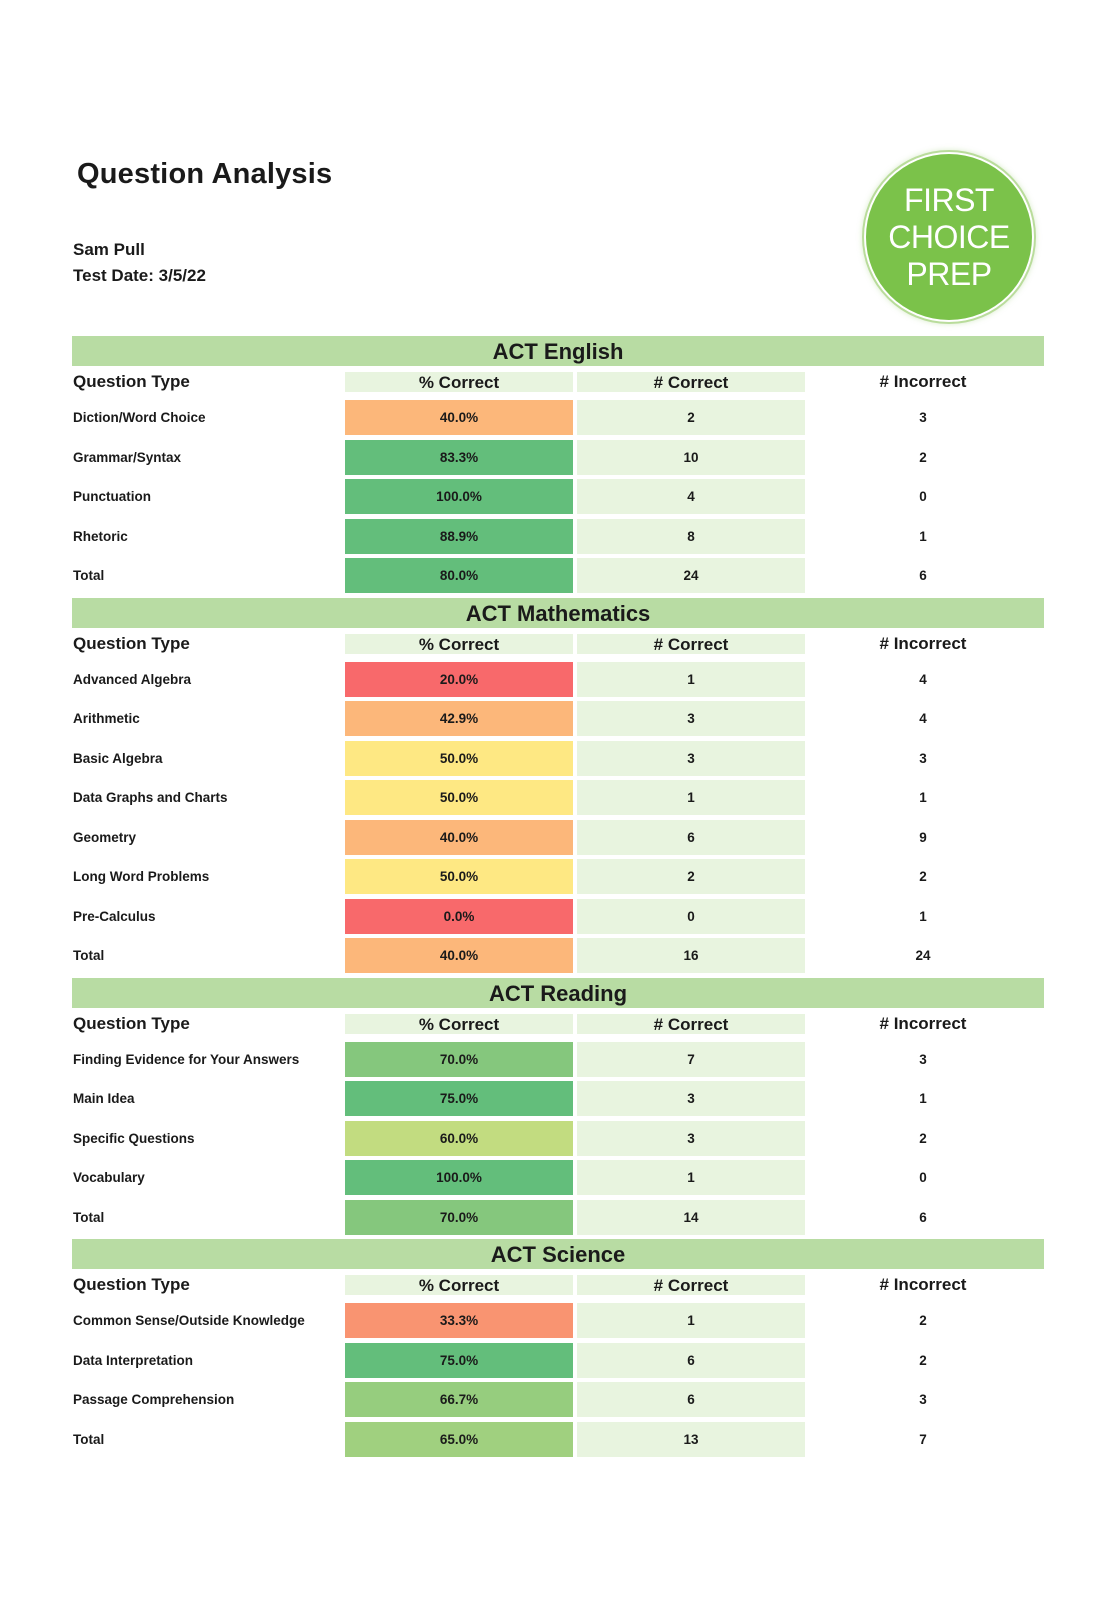 The image size is (1100, 1600). What do you see at coordinates (189, 1320) in the screenshot?
I see `question-type-cell: Common Sense/Outside Knowledge` at bounding box center [189, 1320].